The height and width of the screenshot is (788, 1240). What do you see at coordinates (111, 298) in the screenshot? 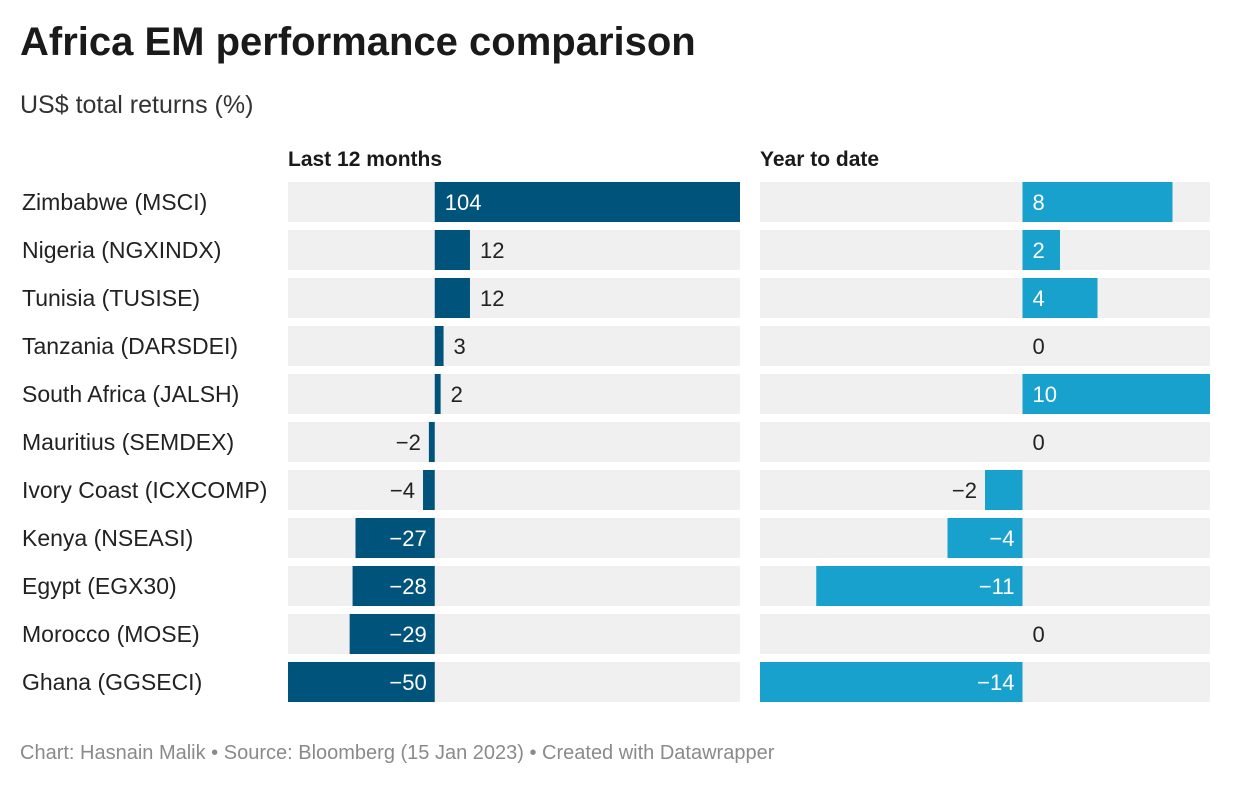
I see `row-label: Tunisia (TUSISE)` at bounding box center [111, 298].